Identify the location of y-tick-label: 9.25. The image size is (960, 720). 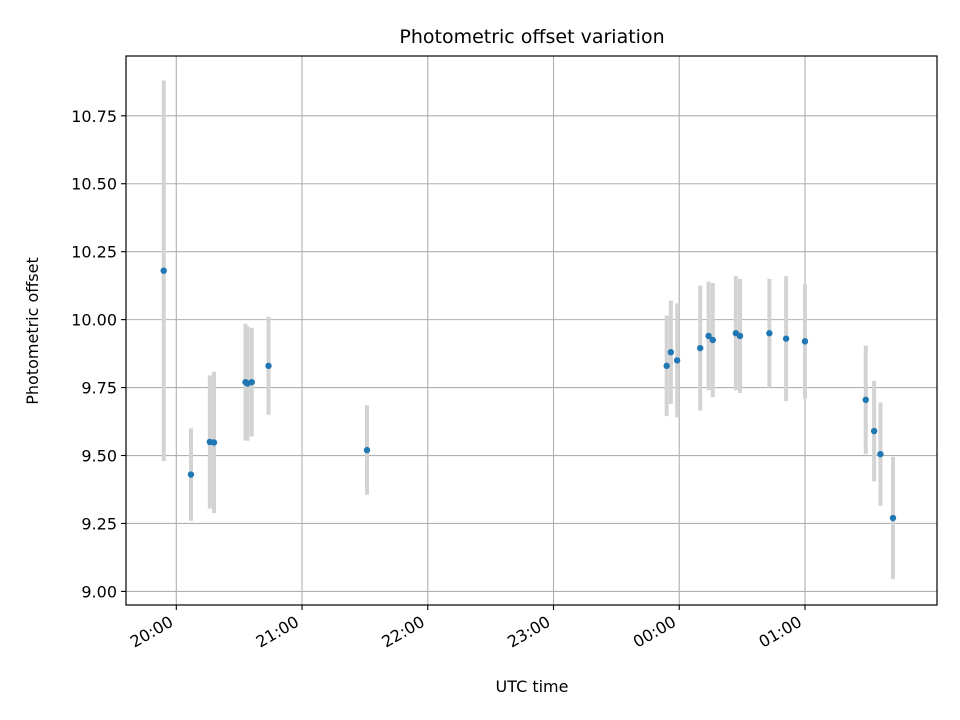
(99, 523).